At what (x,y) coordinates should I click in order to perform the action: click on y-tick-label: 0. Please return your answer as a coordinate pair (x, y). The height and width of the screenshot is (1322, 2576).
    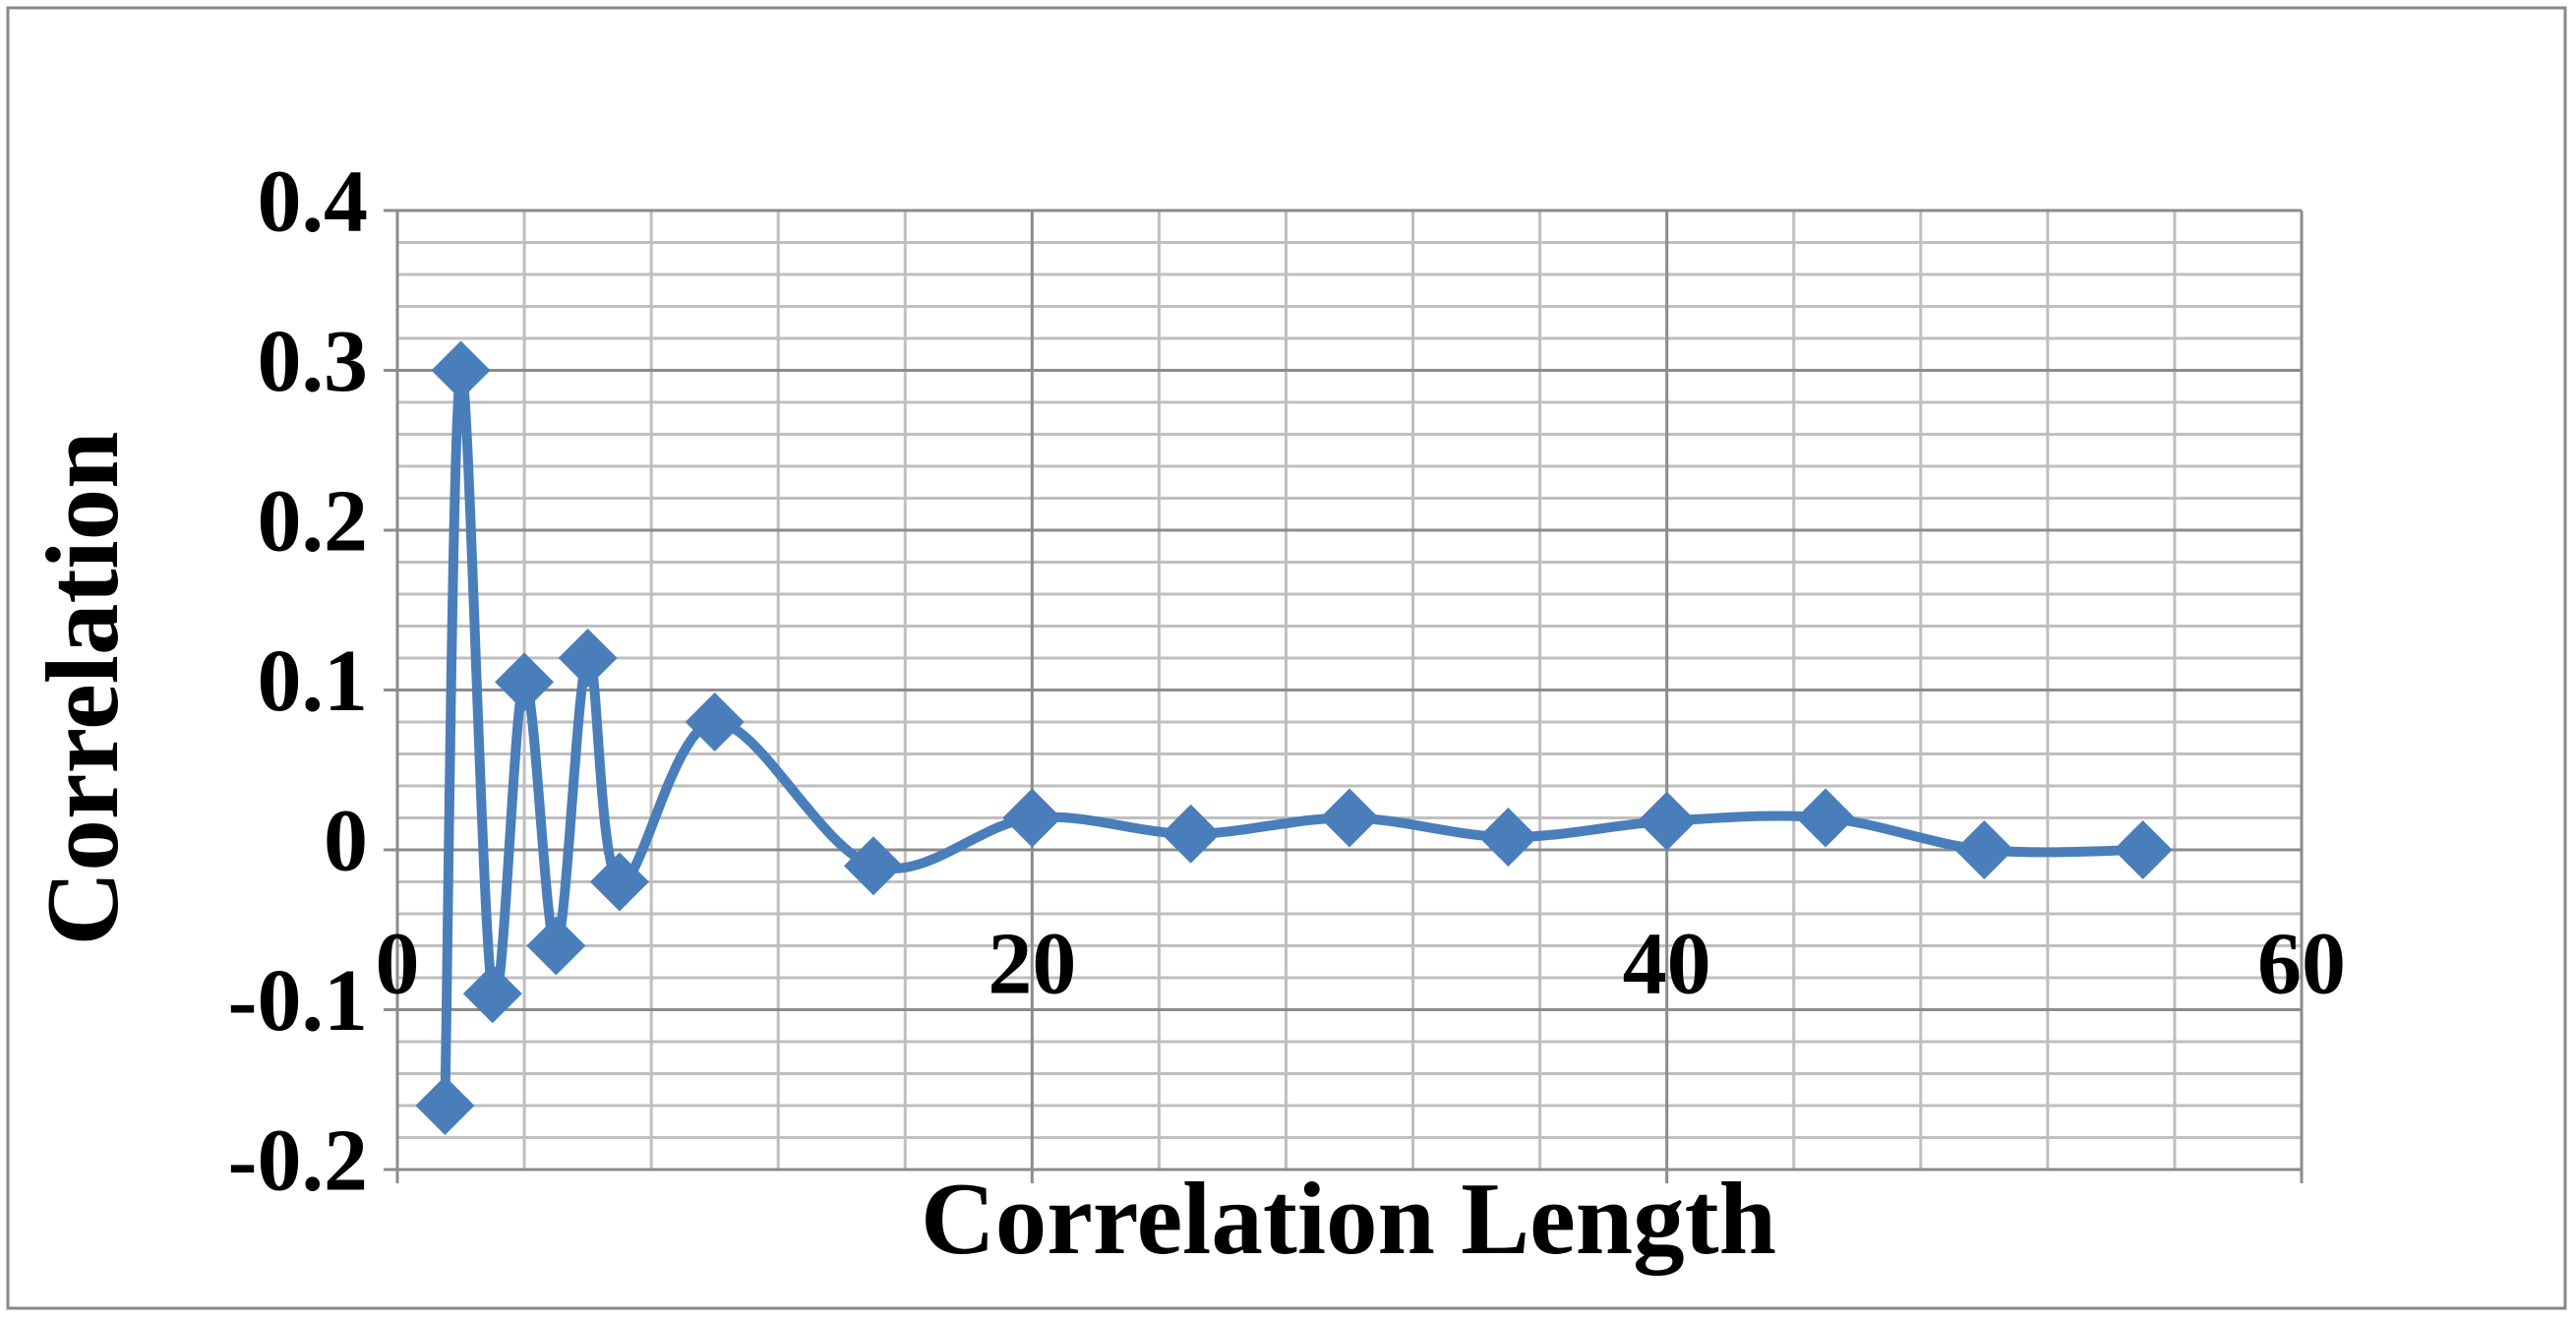
    Looking at the image, I should click on (346, 841).